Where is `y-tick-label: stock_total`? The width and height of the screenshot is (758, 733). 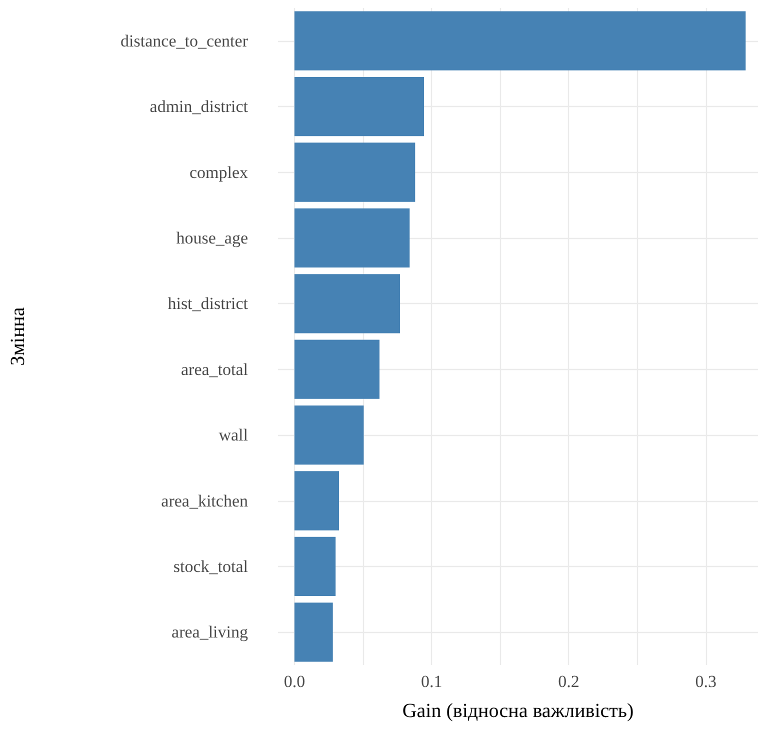 y-tick-label: stock_total is located at coordinates (210, 566).